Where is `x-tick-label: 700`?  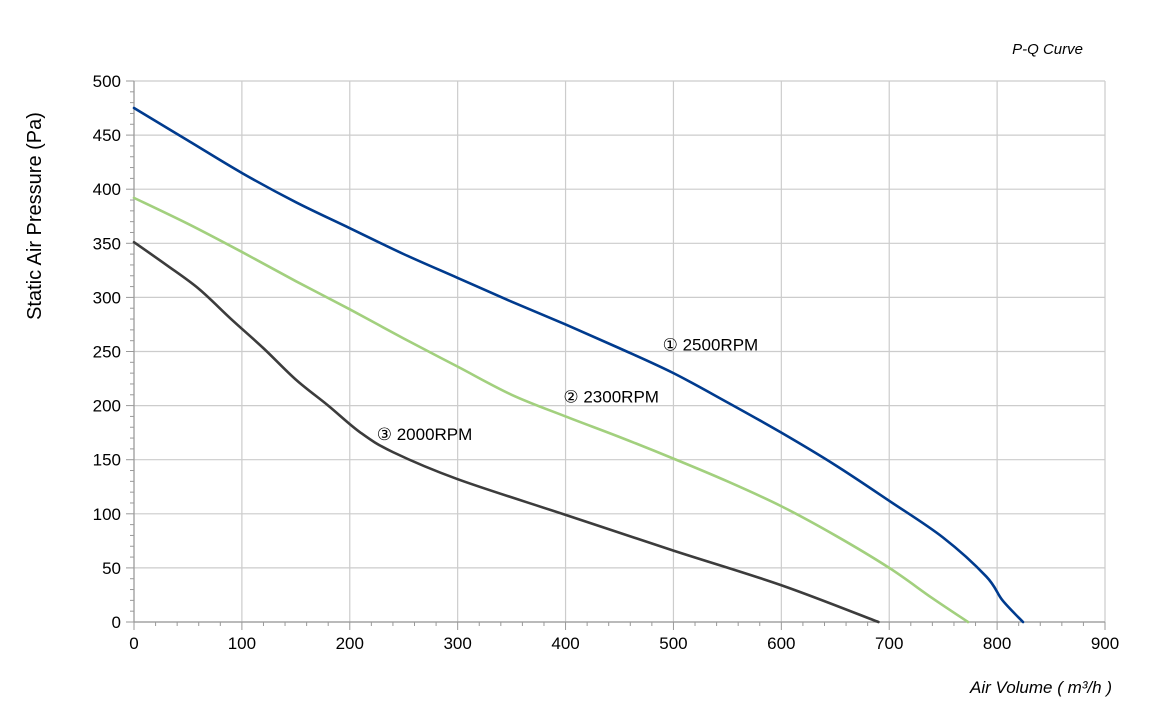 x-tick-label: 700 is located at coordinates (889, 643).